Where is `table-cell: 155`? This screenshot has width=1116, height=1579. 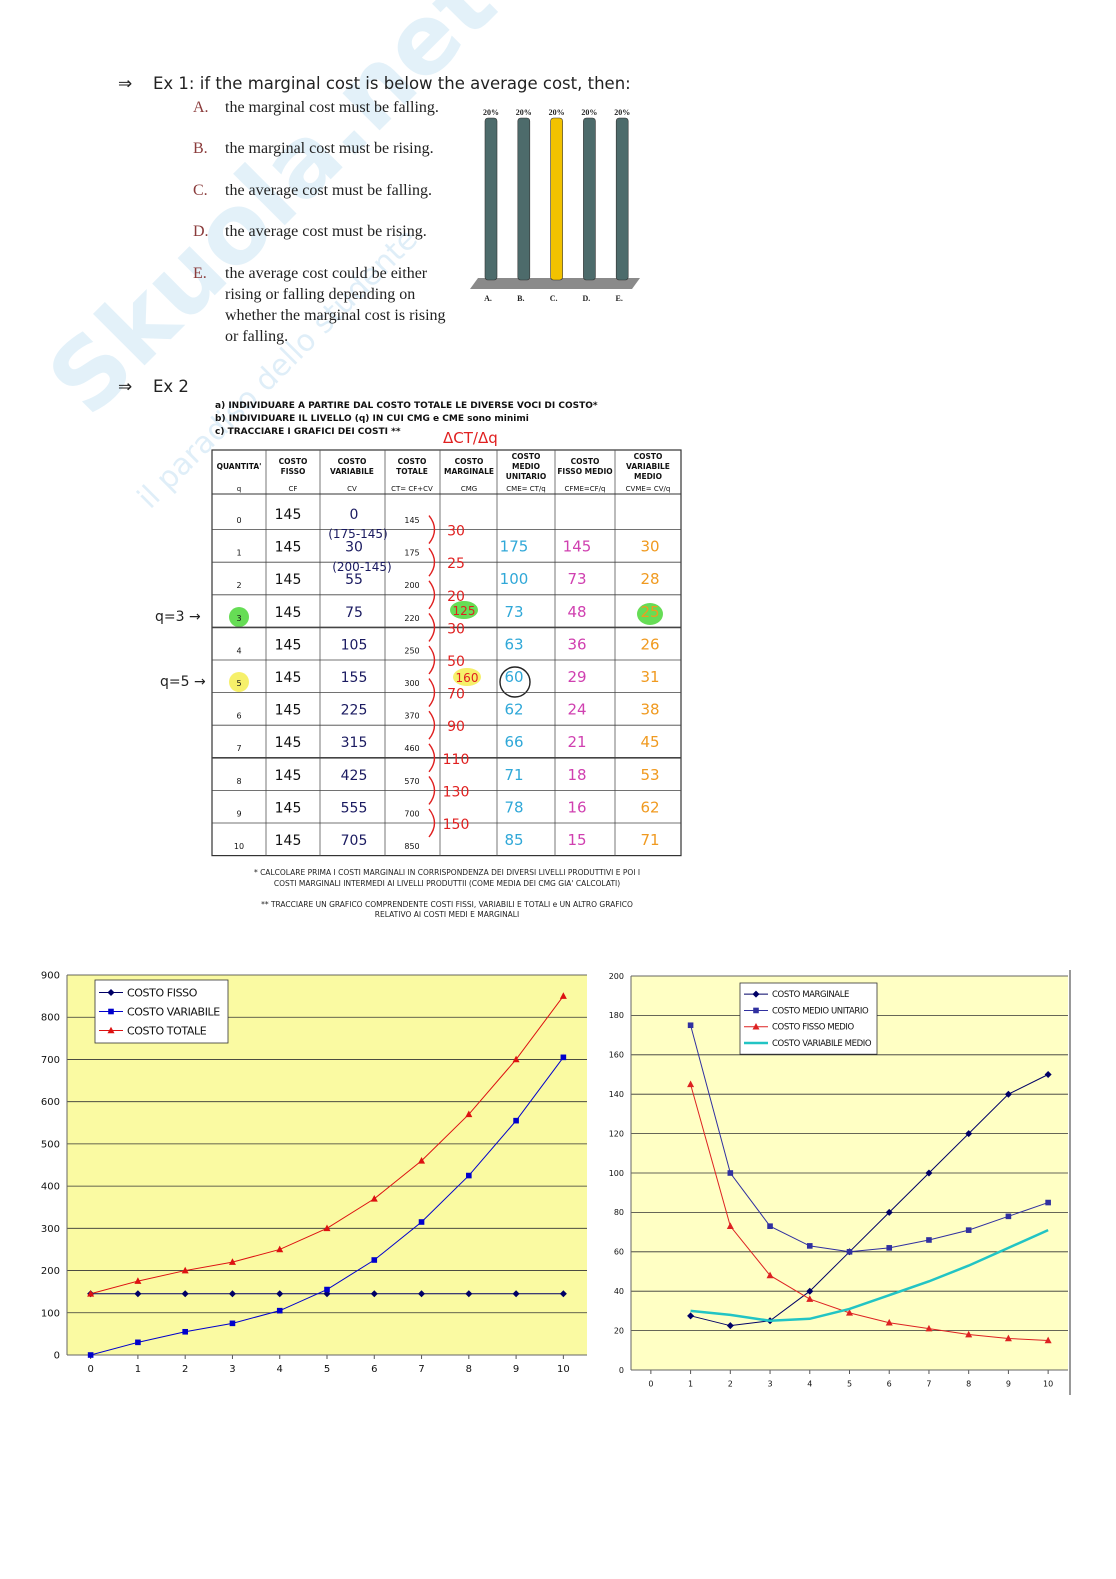
table-cell: 155 is located at coordinates (354, 678).